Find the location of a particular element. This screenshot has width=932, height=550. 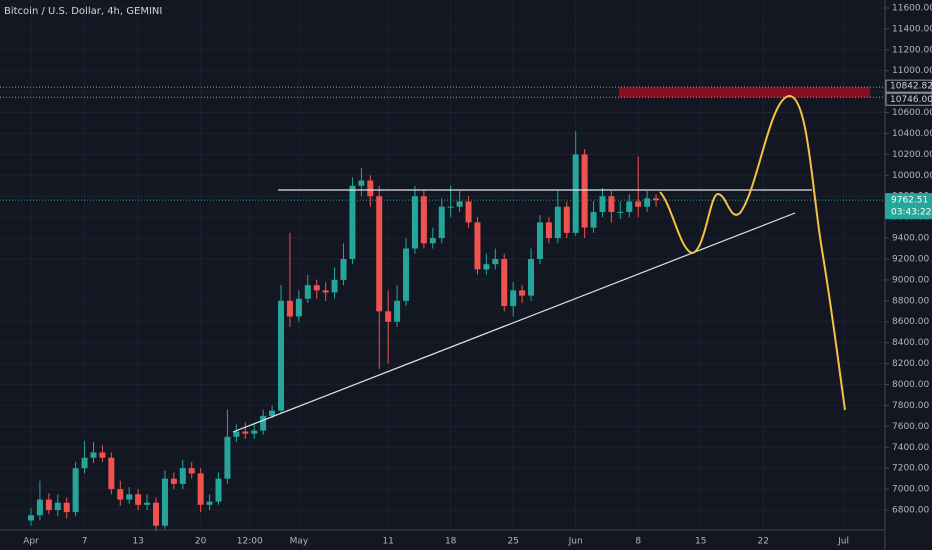

y-tick-label: 11200.00 is located at coordinates (912, 50).